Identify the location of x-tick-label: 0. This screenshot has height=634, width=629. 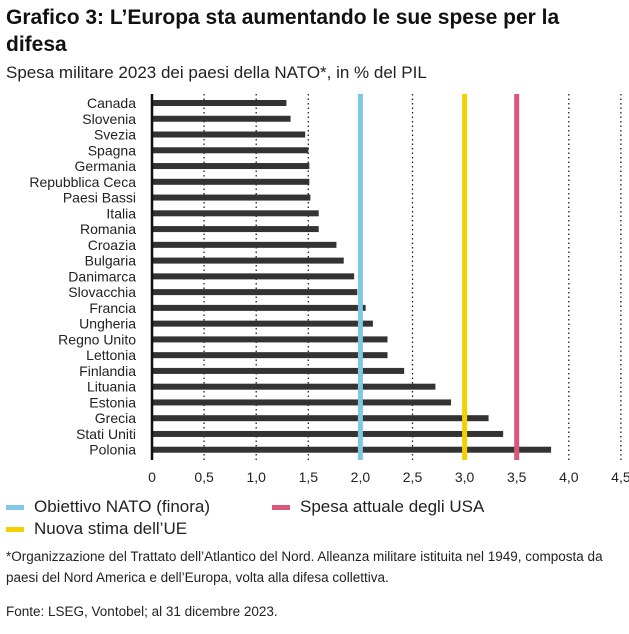
(152, 477).